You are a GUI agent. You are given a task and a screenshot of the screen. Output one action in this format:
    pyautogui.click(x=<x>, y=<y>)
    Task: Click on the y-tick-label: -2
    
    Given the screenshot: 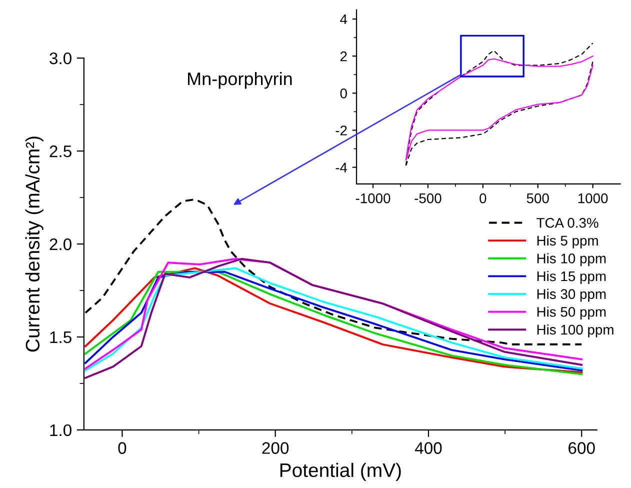 What is the action you would take?
    pyautogui.click(x=341, y=131)
    